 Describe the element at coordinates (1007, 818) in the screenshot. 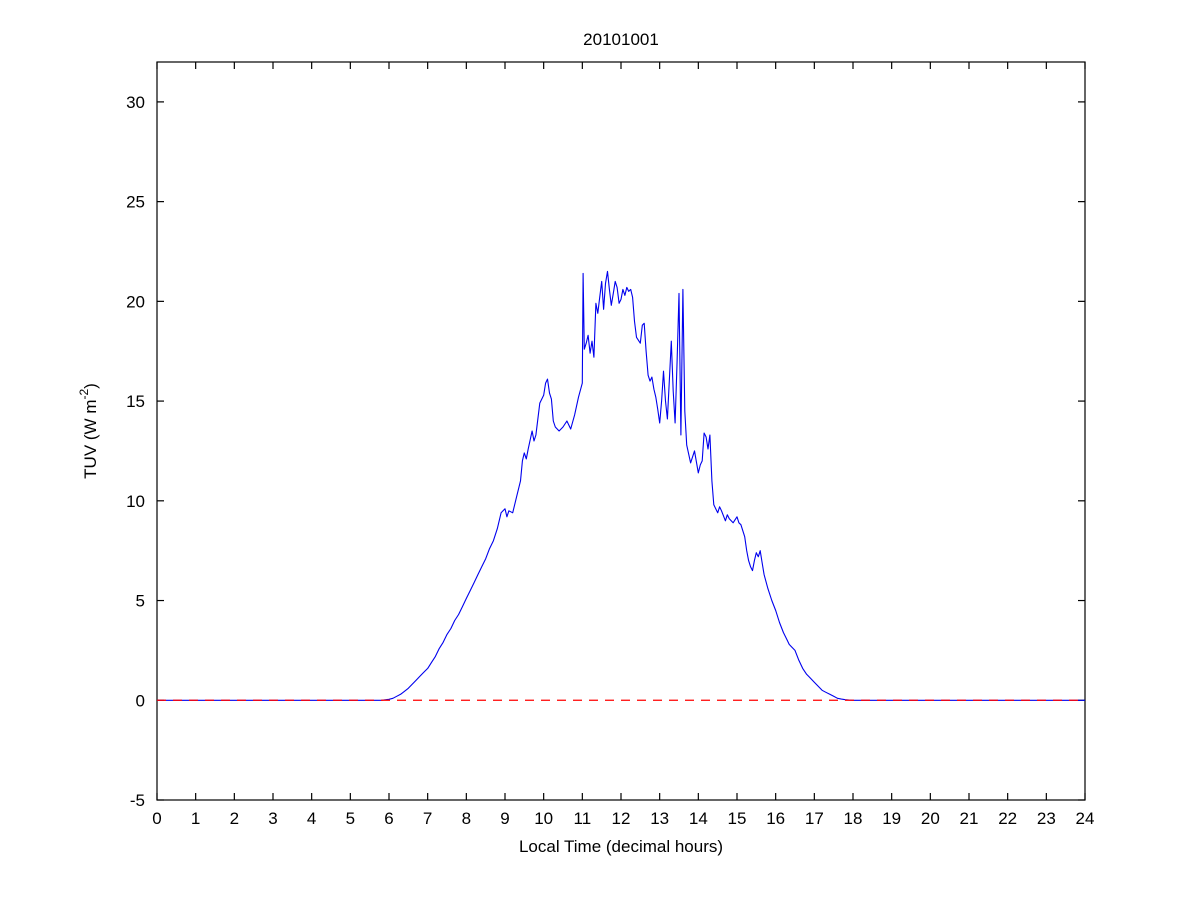

I see `x-tick-label: 22` at that location.